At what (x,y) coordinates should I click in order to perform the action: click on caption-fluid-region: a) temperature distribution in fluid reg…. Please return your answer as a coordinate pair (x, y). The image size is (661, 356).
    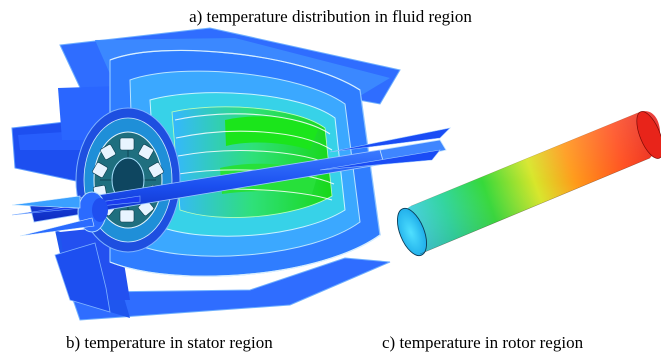
    Looking at the image, I should click on (330, 16).